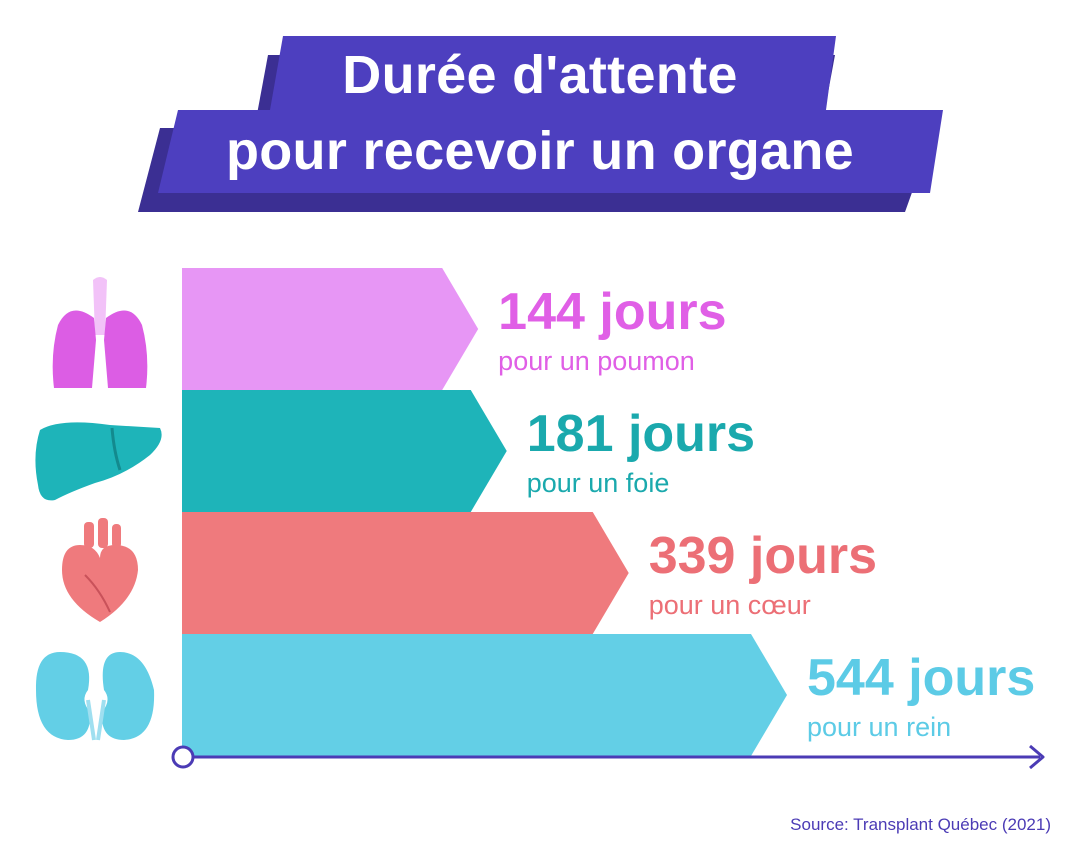  I want to click on value-label-category: pour un foie, so click(598, 483).